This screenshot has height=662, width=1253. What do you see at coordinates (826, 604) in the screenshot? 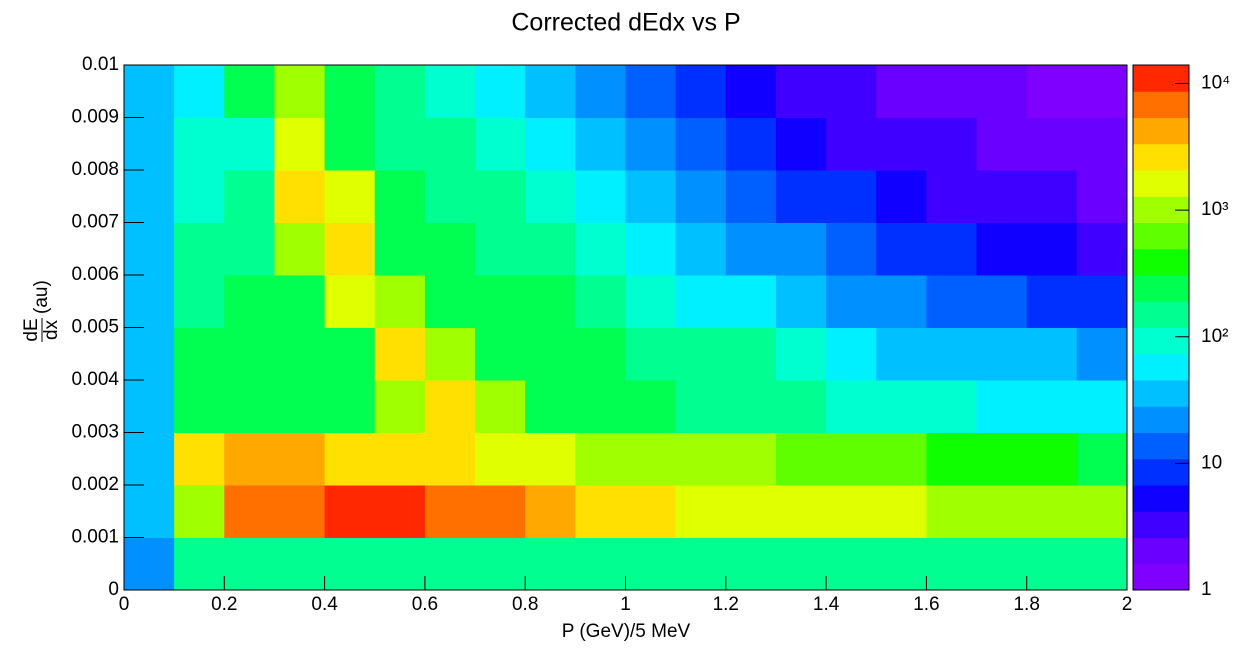
I see `x-tick-label: 1.4` at bounding box center [826, 604].